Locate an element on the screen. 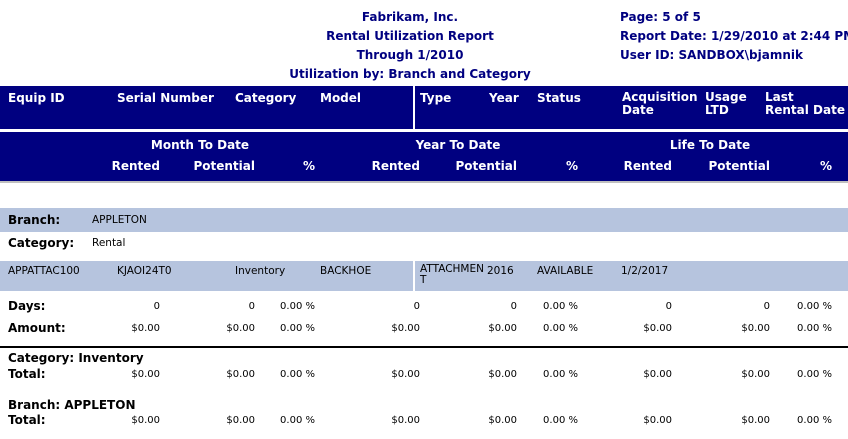  cat-total-ltd-rented: $0.00 is located at coordinates (657, 374).